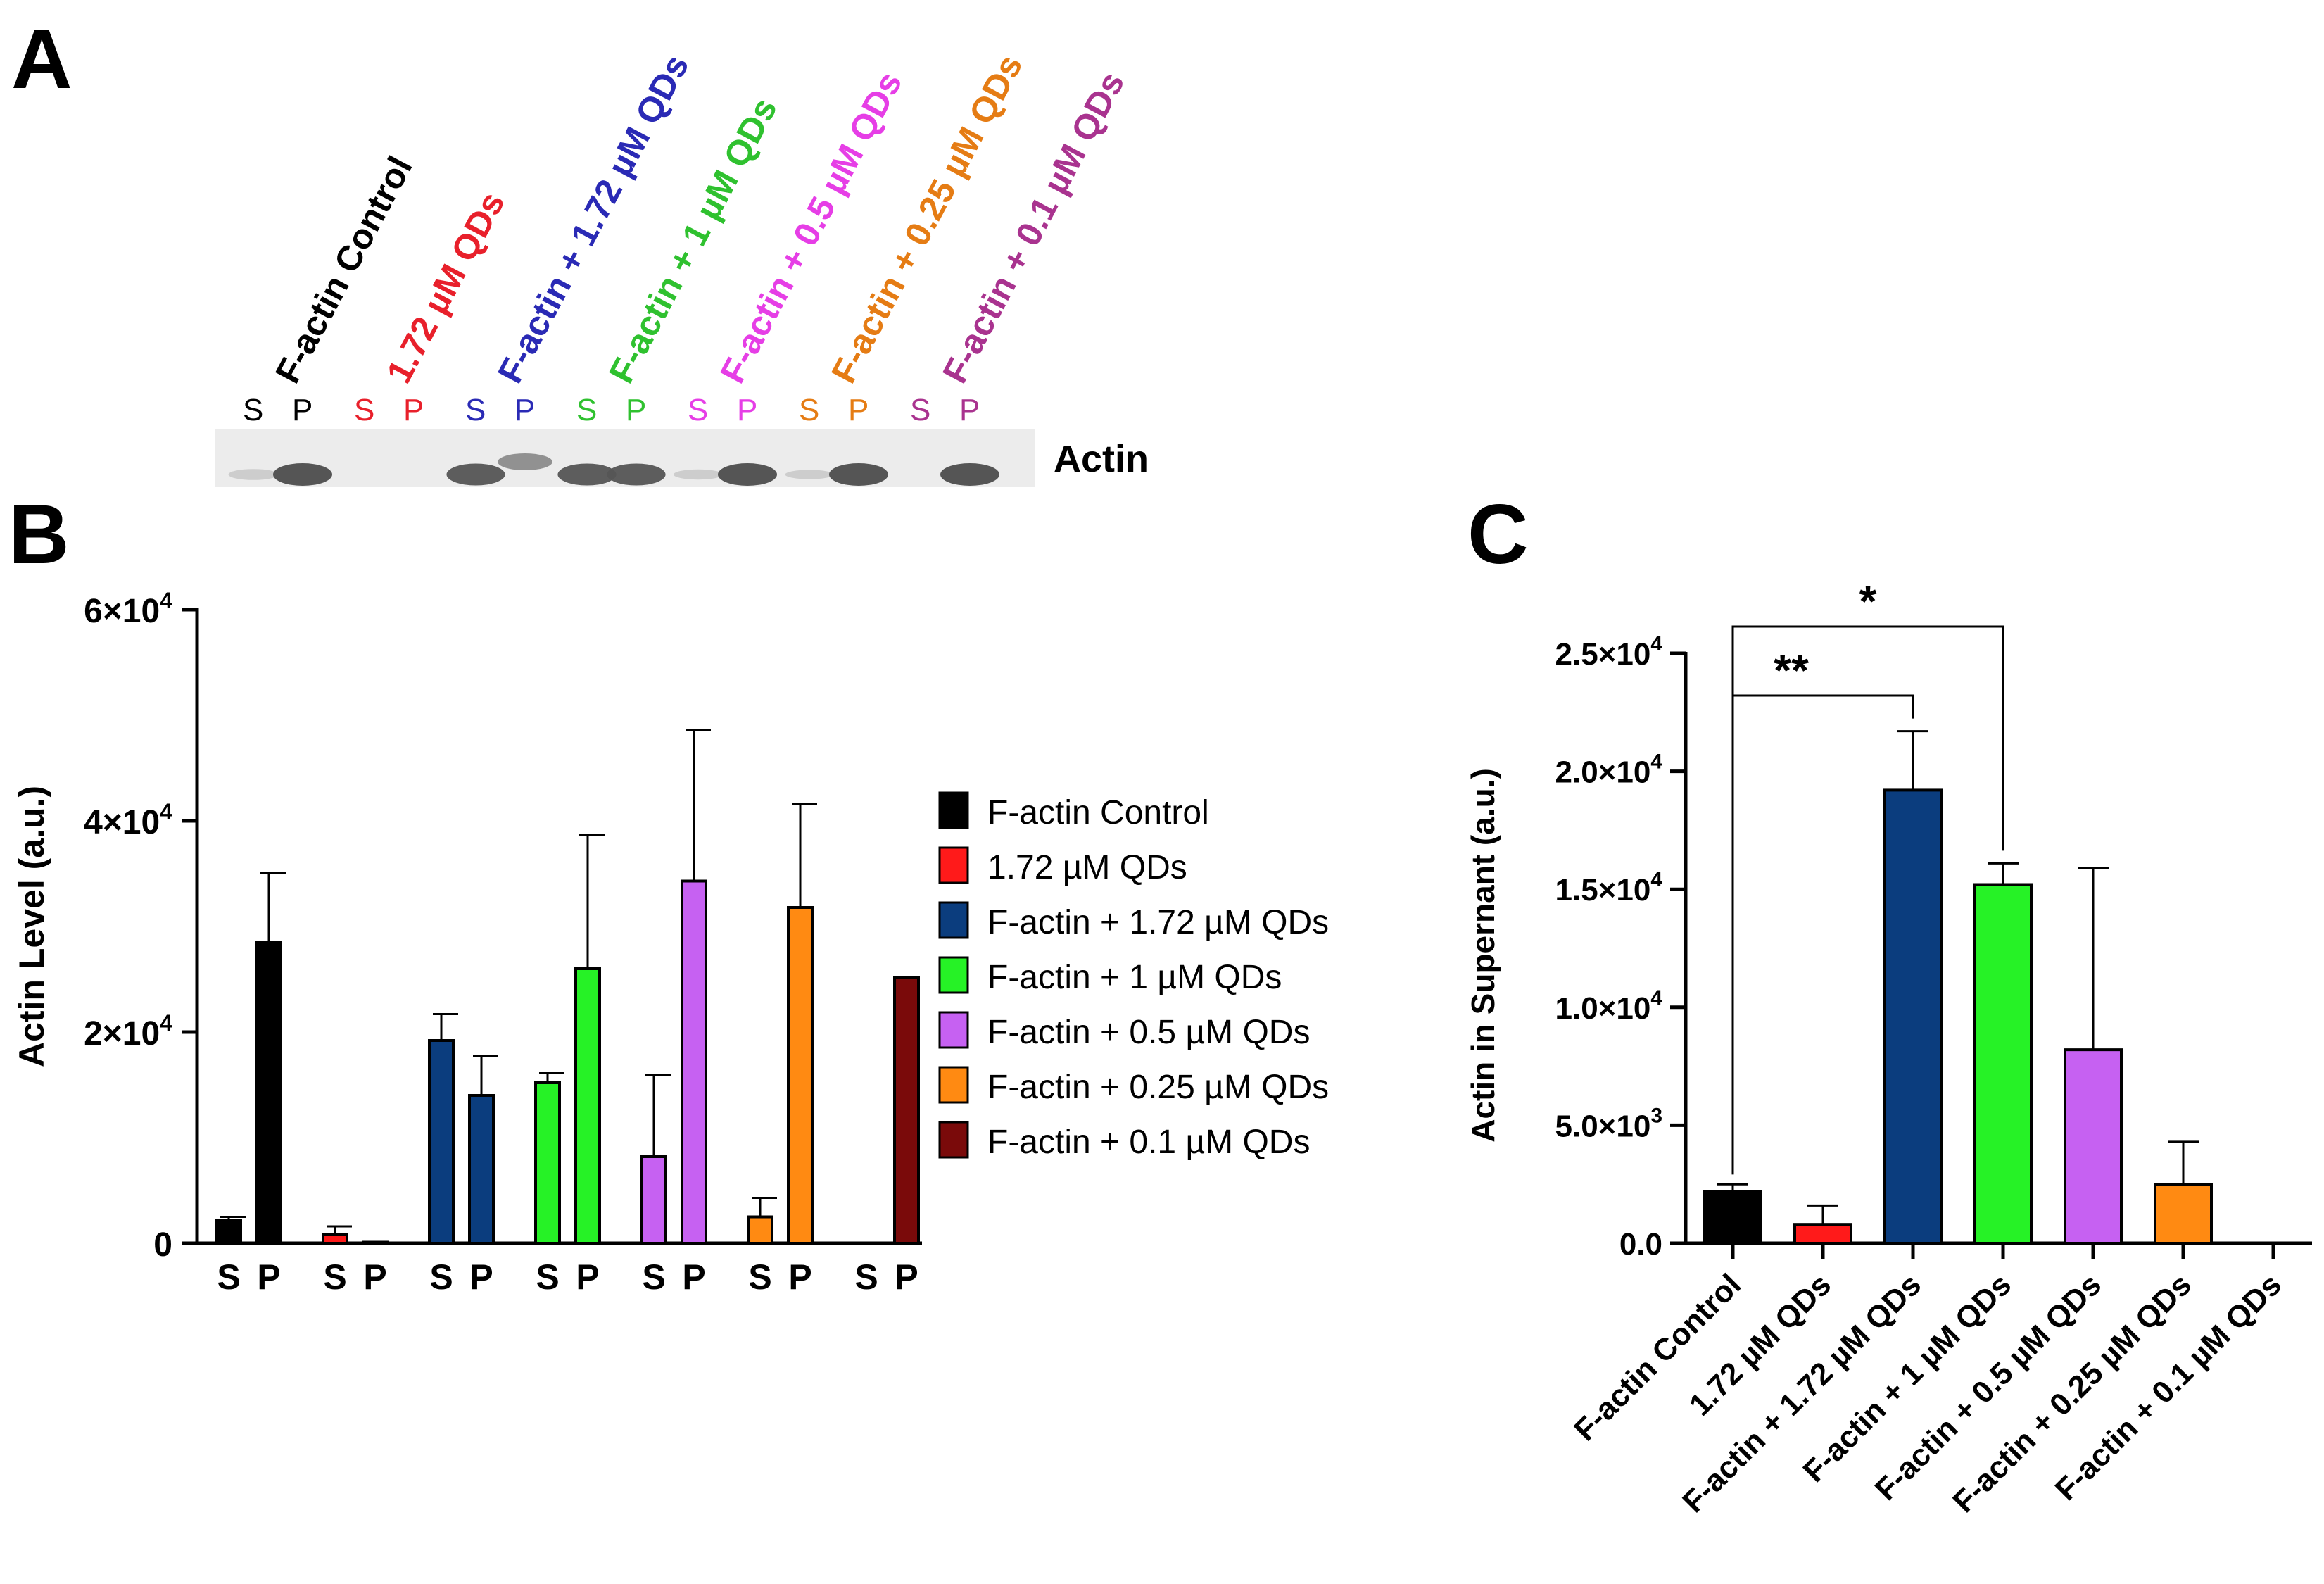 Image resolution: width=2324 pixels, height=1584 pixels. What do you see at coordinates (39, 534) in the screenshot?
I see `panel-b-letter: B` at bounding box center [39, 534].